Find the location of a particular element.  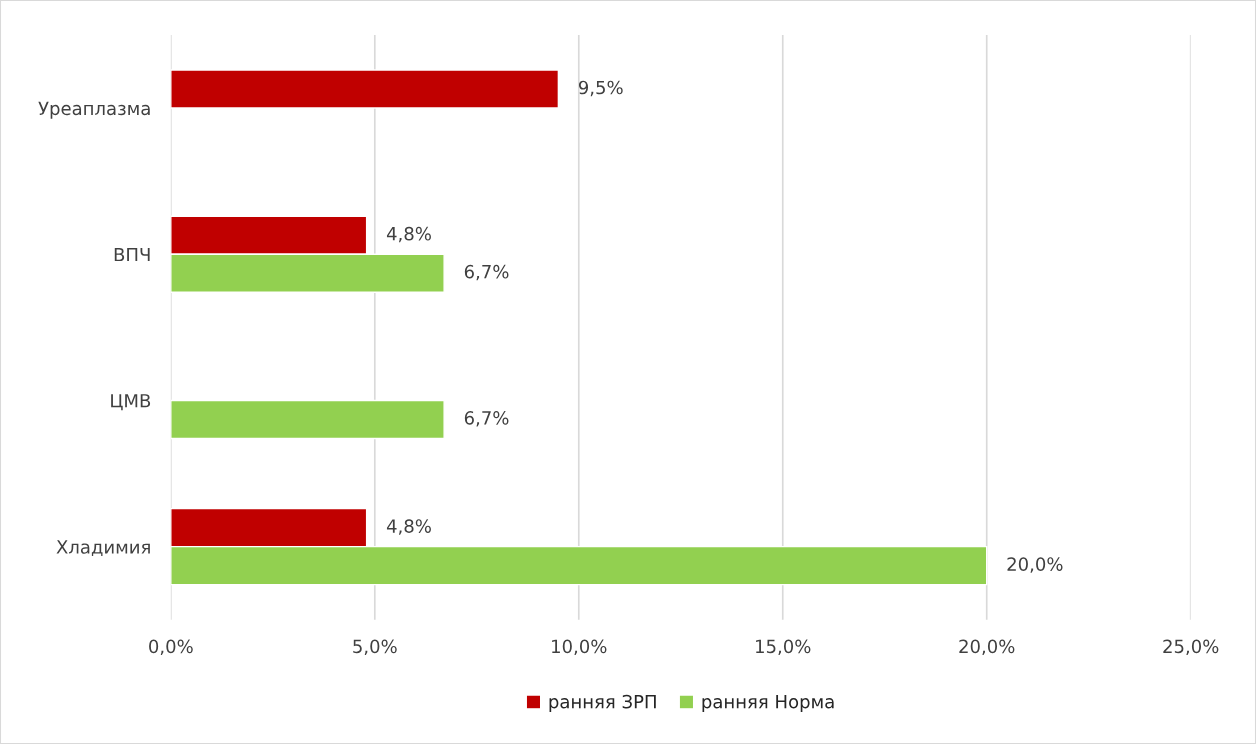

legend-label: ранняя ЗРП is located at coordinates (602, 703).